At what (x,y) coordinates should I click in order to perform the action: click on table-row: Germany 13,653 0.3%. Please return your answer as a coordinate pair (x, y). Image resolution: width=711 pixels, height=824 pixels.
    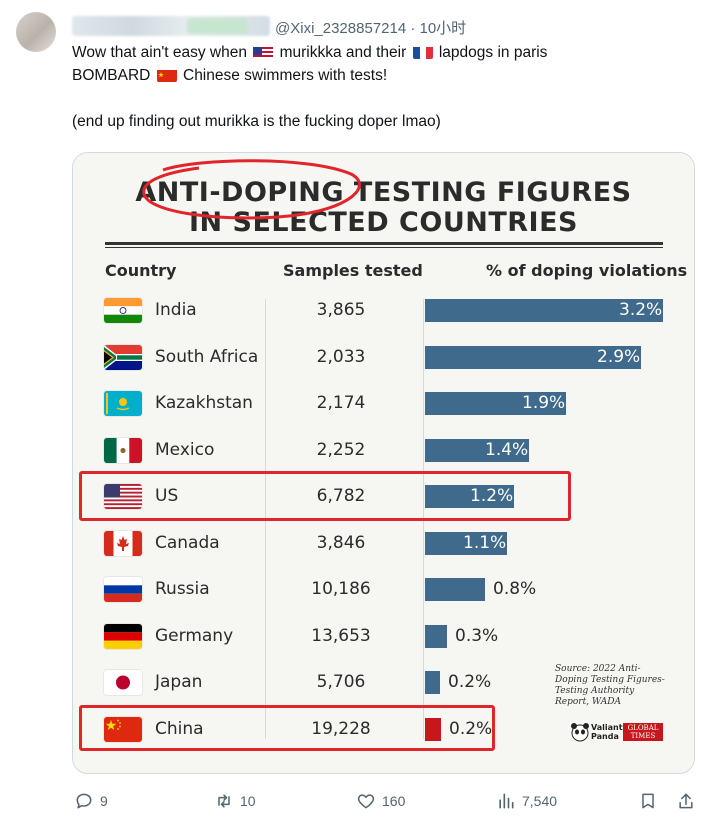
    Looking at the image, I should click on (383, 637).